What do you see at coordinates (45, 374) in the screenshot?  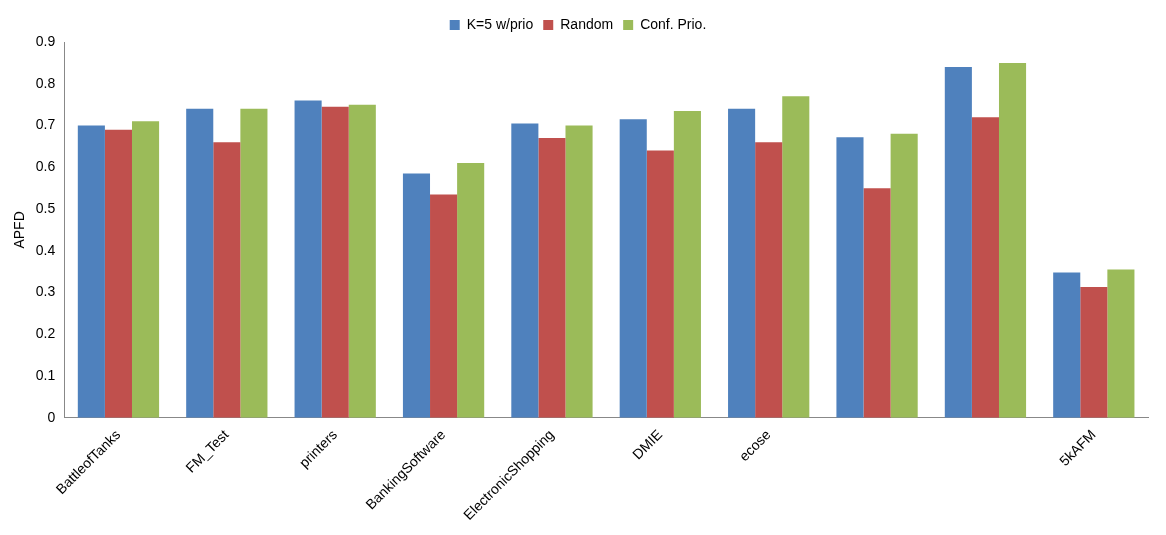 I see `y-tick-label: 0.1` at bounding box center [45, 374].